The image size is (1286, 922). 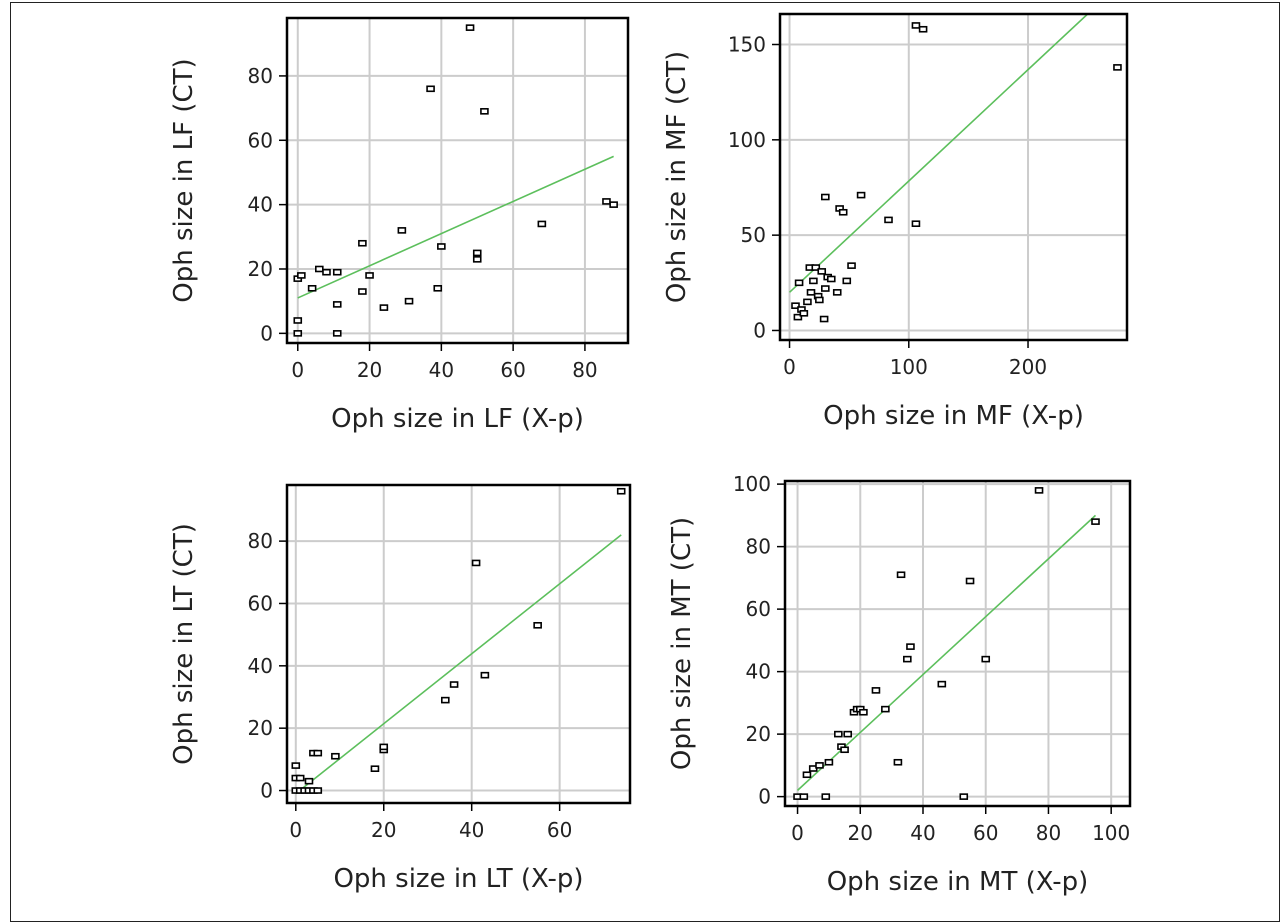 I want to click on y-axis-title: Oph size in LT (CT), so click(x=184, y=644).